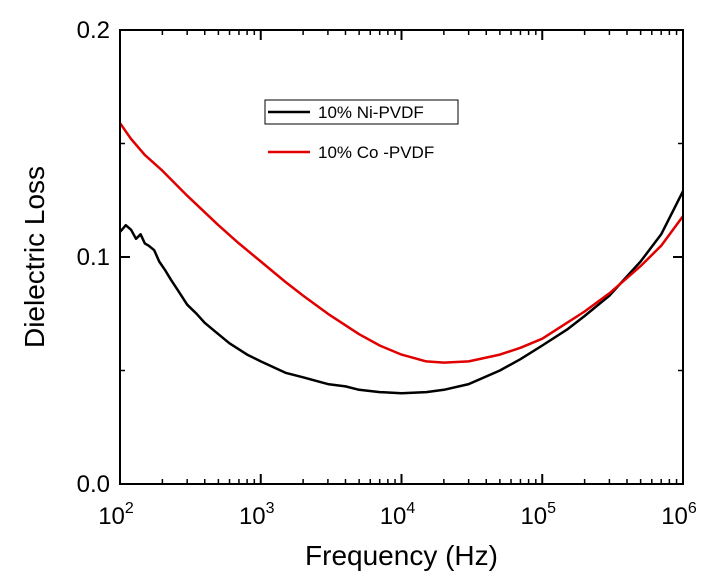  I want to click on x-tick-label: 10⁵, so click(538, 515).